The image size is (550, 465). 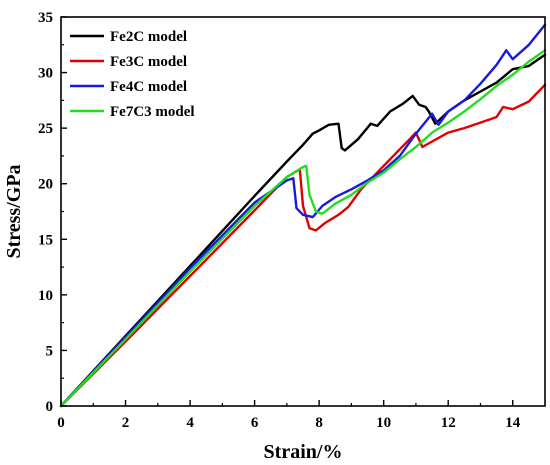 What do you see at coordinates (45, 240) in the screenshot?
I see `y-tick-label: 15` at bounding box center [45, 240].